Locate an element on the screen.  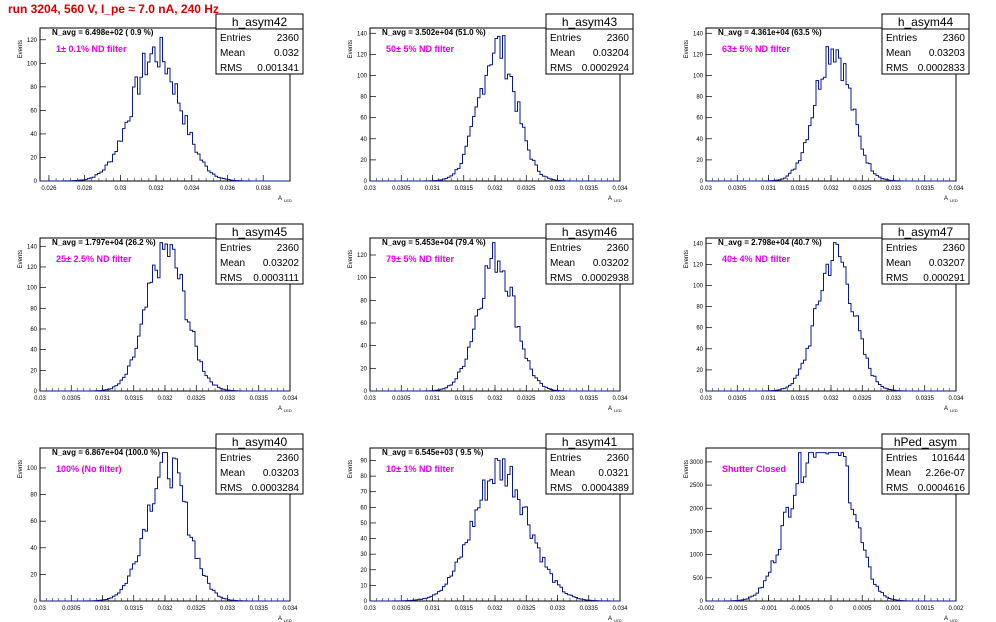
navg-label: N_avg = 6.498e+02 ( 0.9 %) is located at coordinates (103, 32).